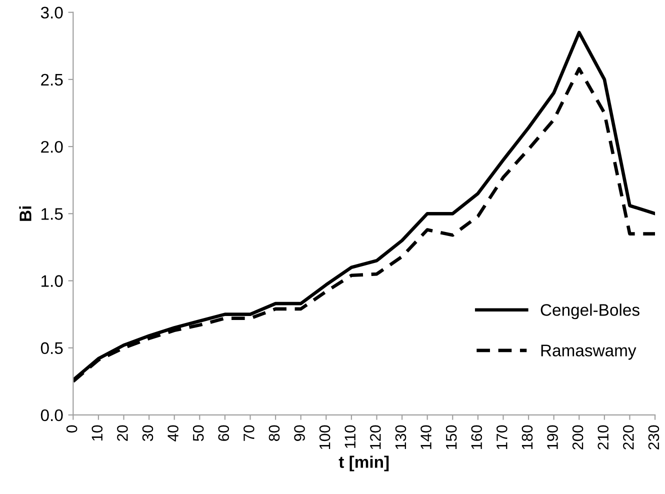 Image resolution: width=665 pixels, height=494 pixels. I want to click on x-tick-label: 160, so click(476, 437).